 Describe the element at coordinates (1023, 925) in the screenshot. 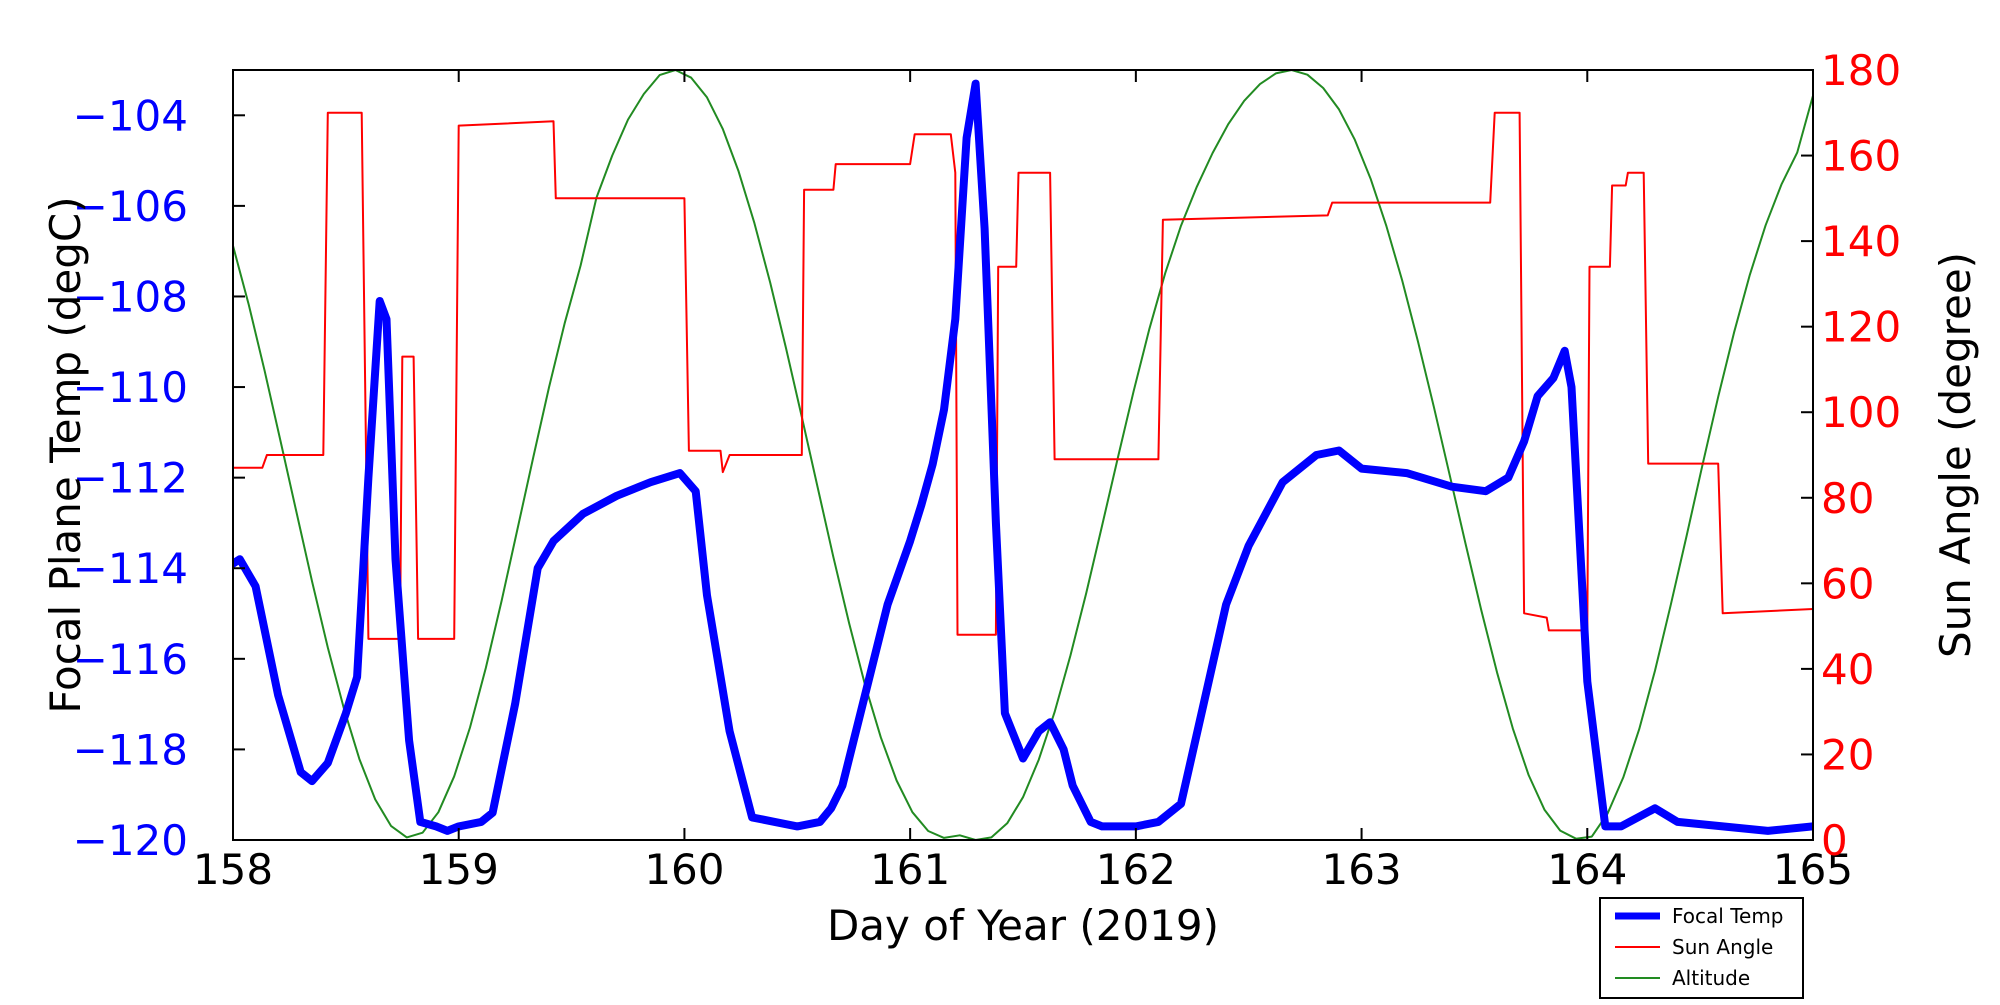

I see `x-axis-label: Day of Year (2019)` at that location.